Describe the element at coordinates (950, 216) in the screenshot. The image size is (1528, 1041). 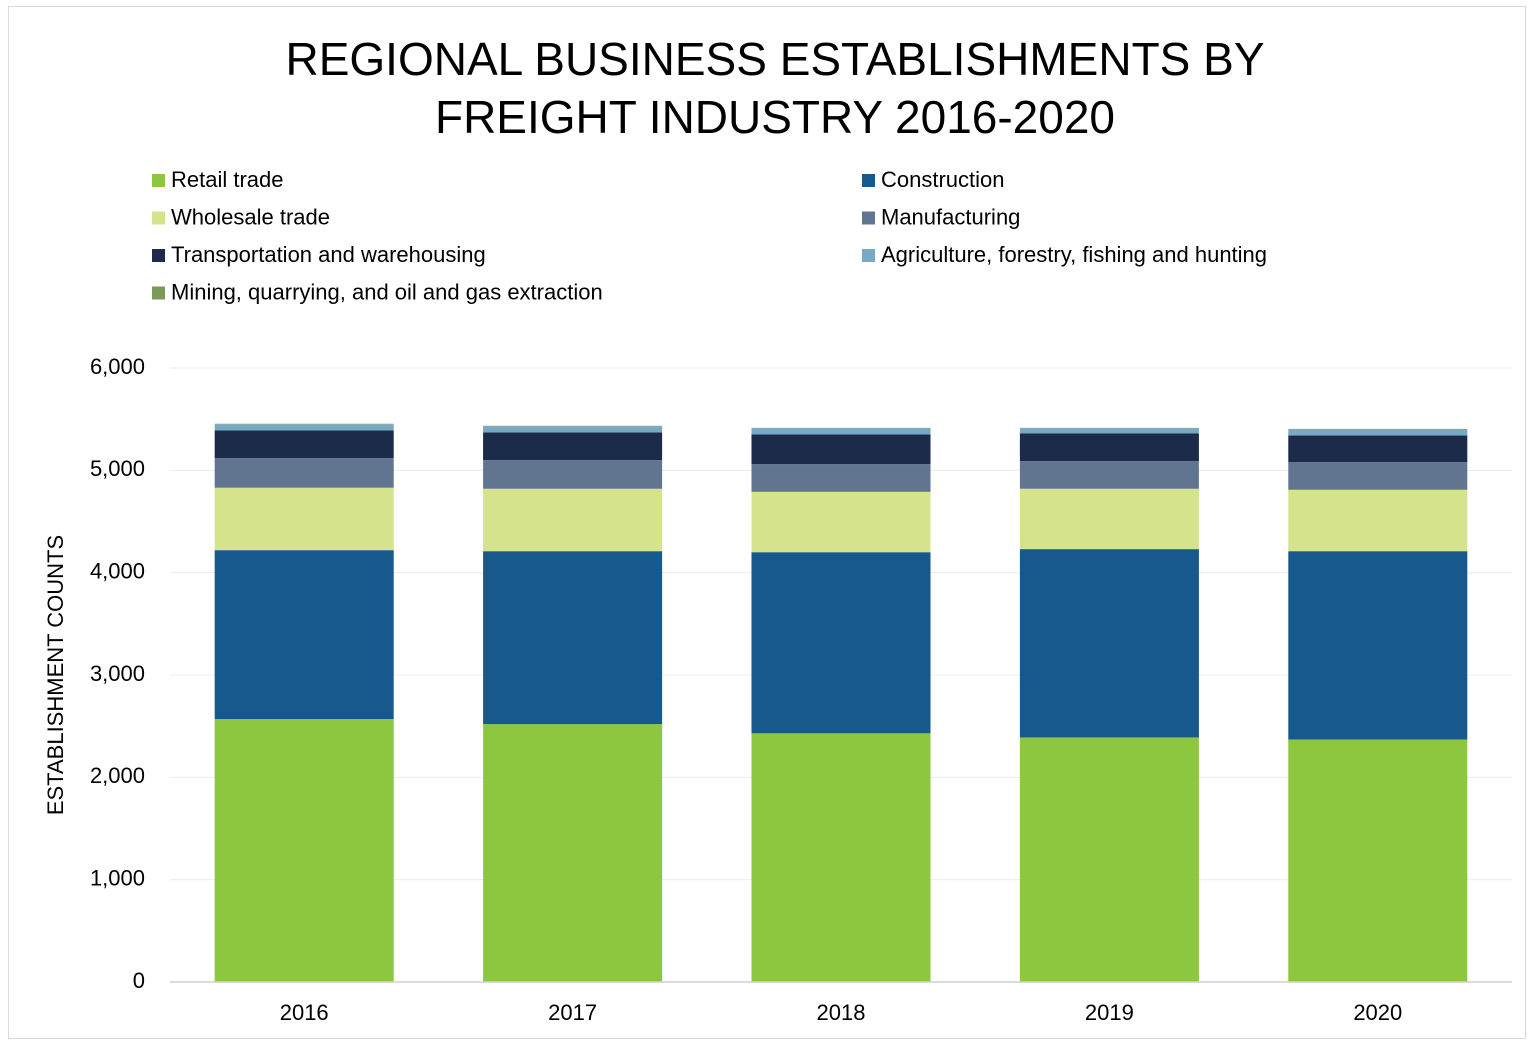
I see `legend-label: Manufacturing` at that location.